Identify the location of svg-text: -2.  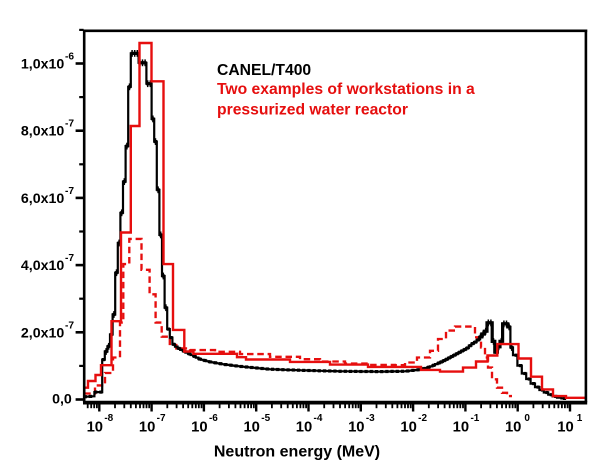
(422, 418).